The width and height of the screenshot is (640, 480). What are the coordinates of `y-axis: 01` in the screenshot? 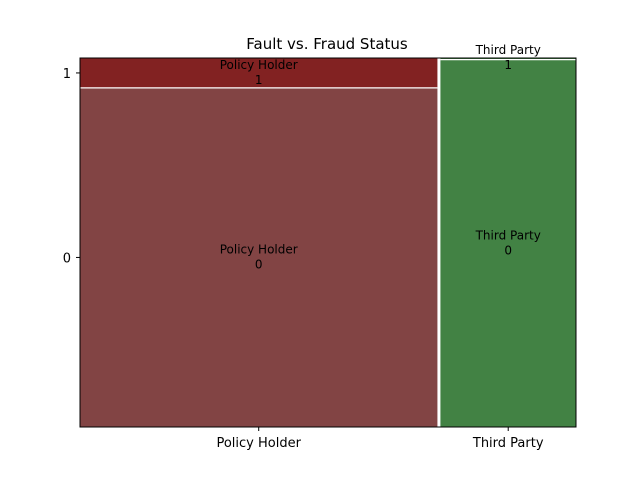 It's located at (71, 166).